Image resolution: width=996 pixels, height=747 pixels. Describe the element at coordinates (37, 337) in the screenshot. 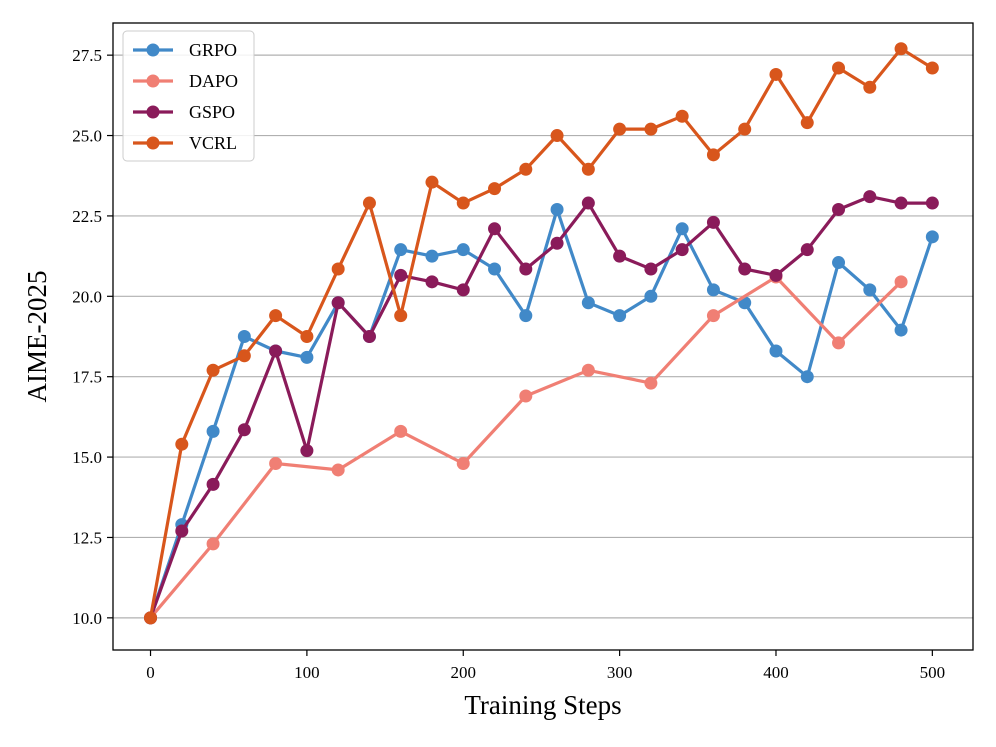

I see `y-axis-label: AIME-2025` at that location.